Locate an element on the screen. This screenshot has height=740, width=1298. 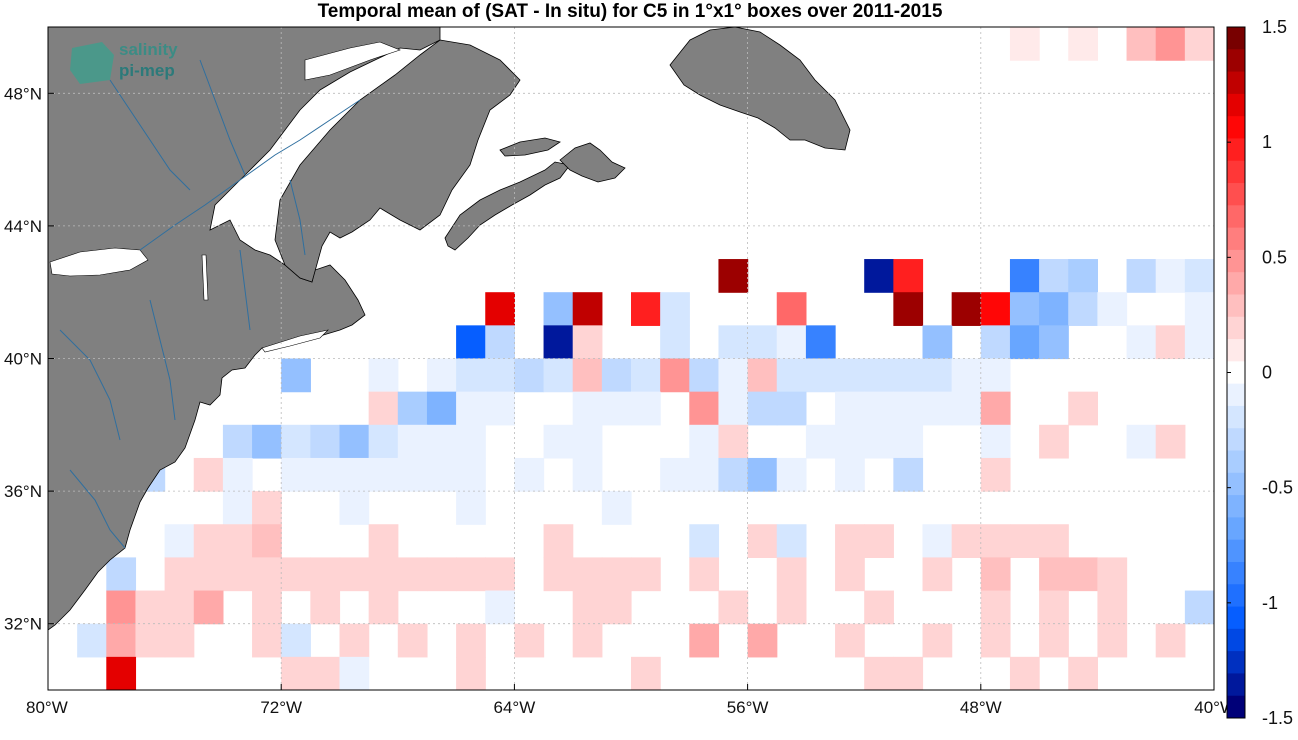
gulf-st-lawrence-mouth is located at coordinates (352, 61).